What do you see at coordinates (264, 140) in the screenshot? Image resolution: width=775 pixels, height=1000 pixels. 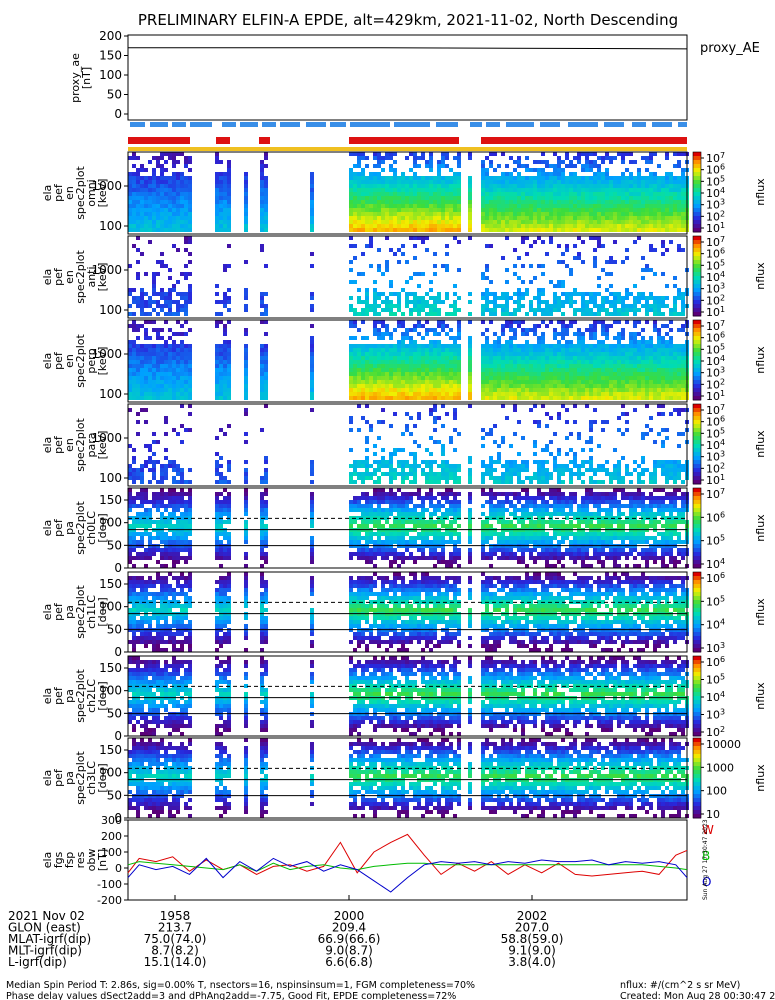 I see `status-red-segment` at bounding box center [264, 140].